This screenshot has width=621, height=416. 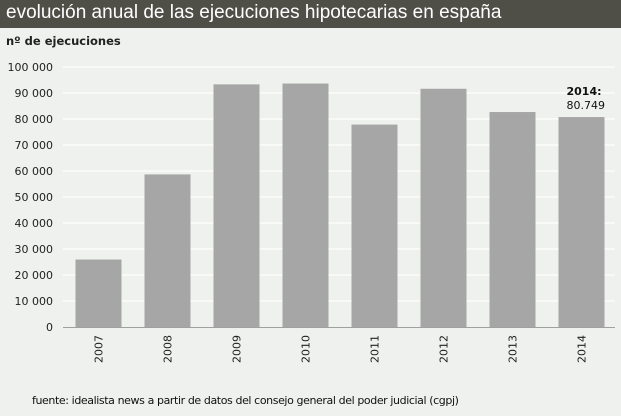 What do you see at coordinates (444, 349) in the screenshot?
I see `x-tick-label: 2012` at bounding box center [444, 349].